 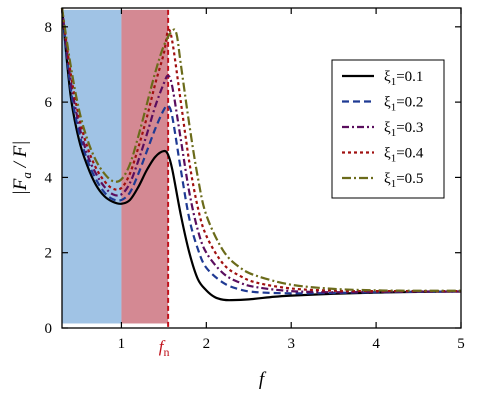 I want to click on y-tick-label-5: 8, so click(x=49, y=28).